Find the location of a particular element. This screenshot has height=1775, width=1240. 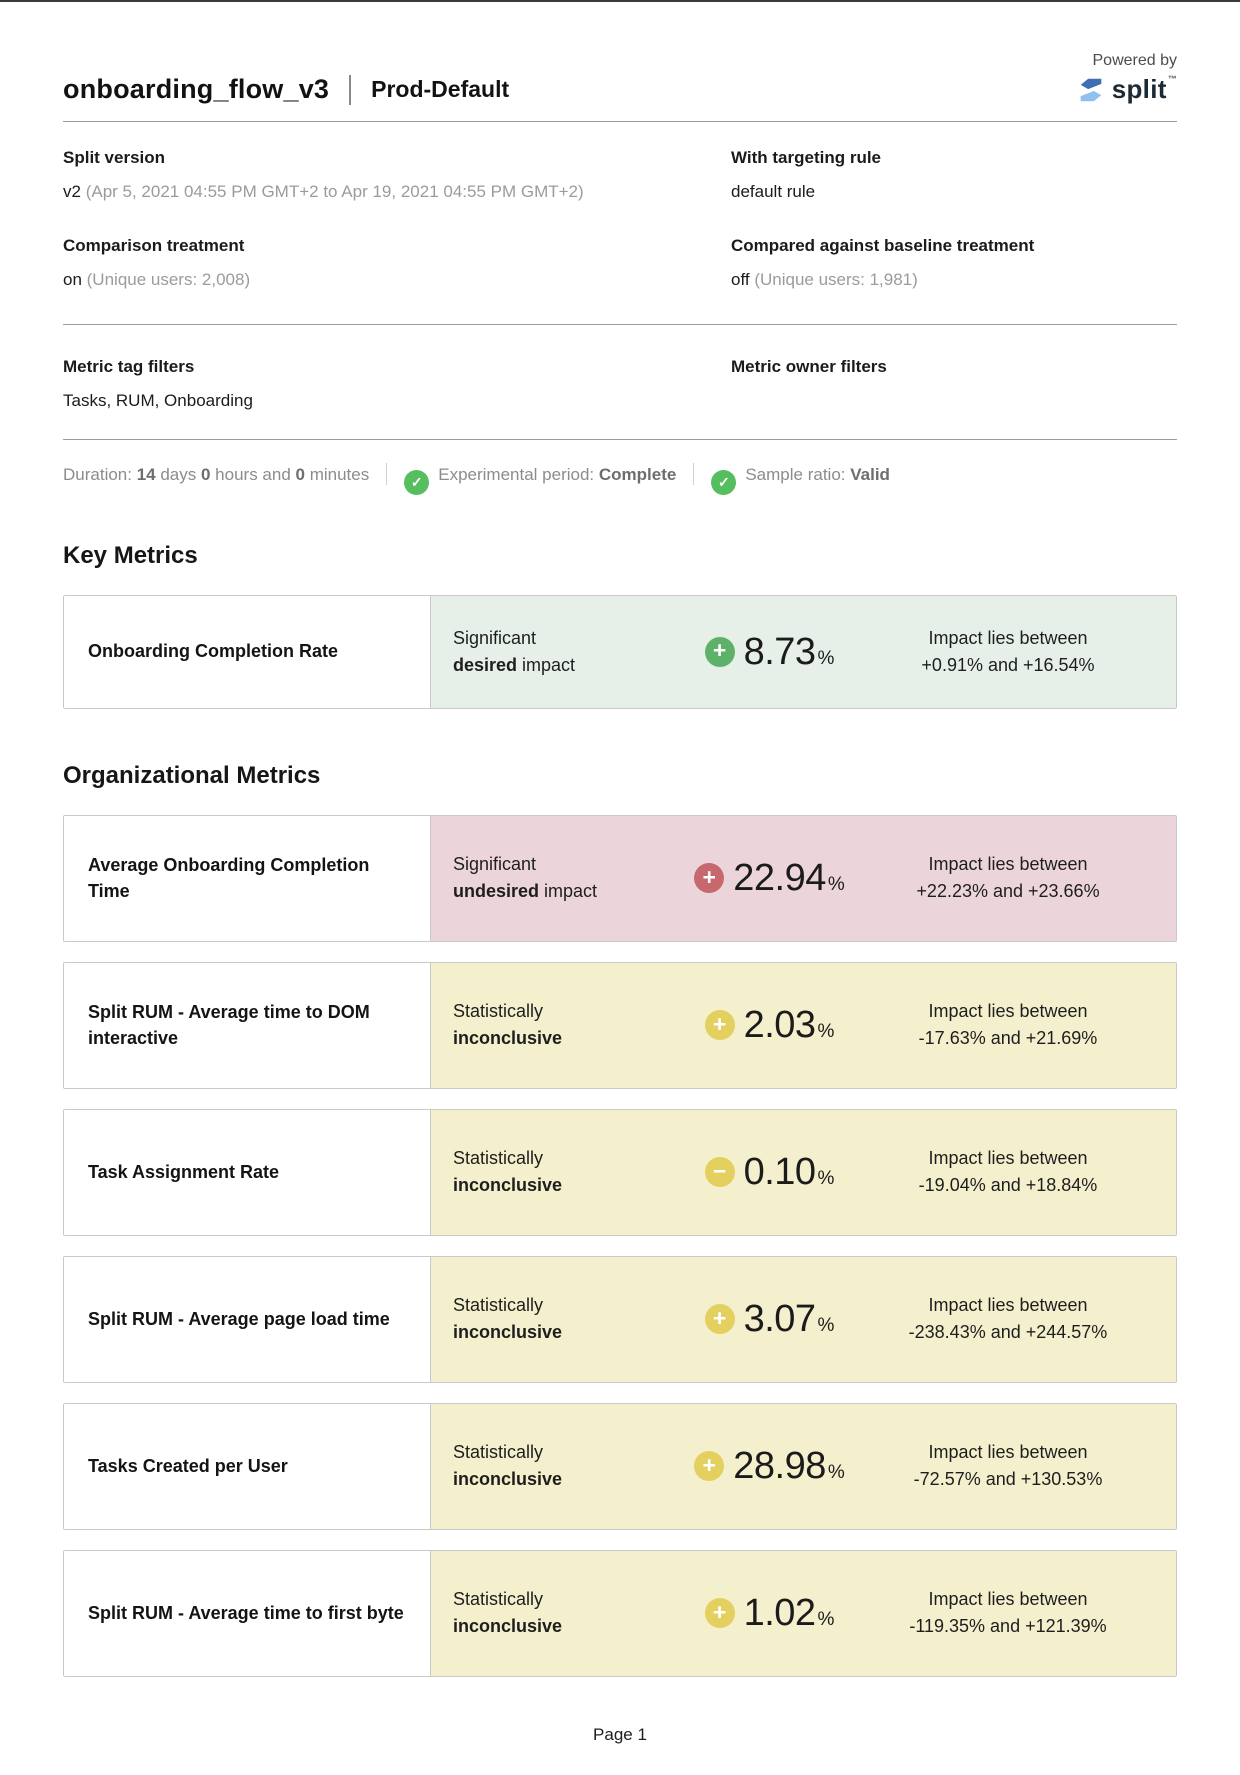

metric-impact-value: + 1.02% is located at coordinates (769, 1613).